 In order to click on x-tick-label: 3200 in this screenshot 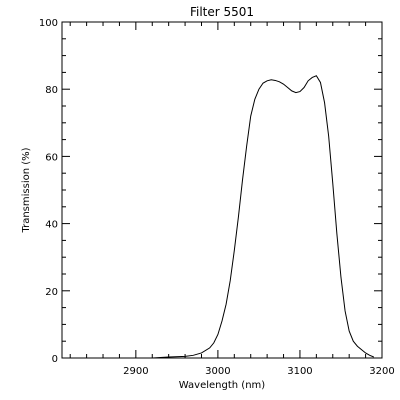, I will do `click(381, 371)`.